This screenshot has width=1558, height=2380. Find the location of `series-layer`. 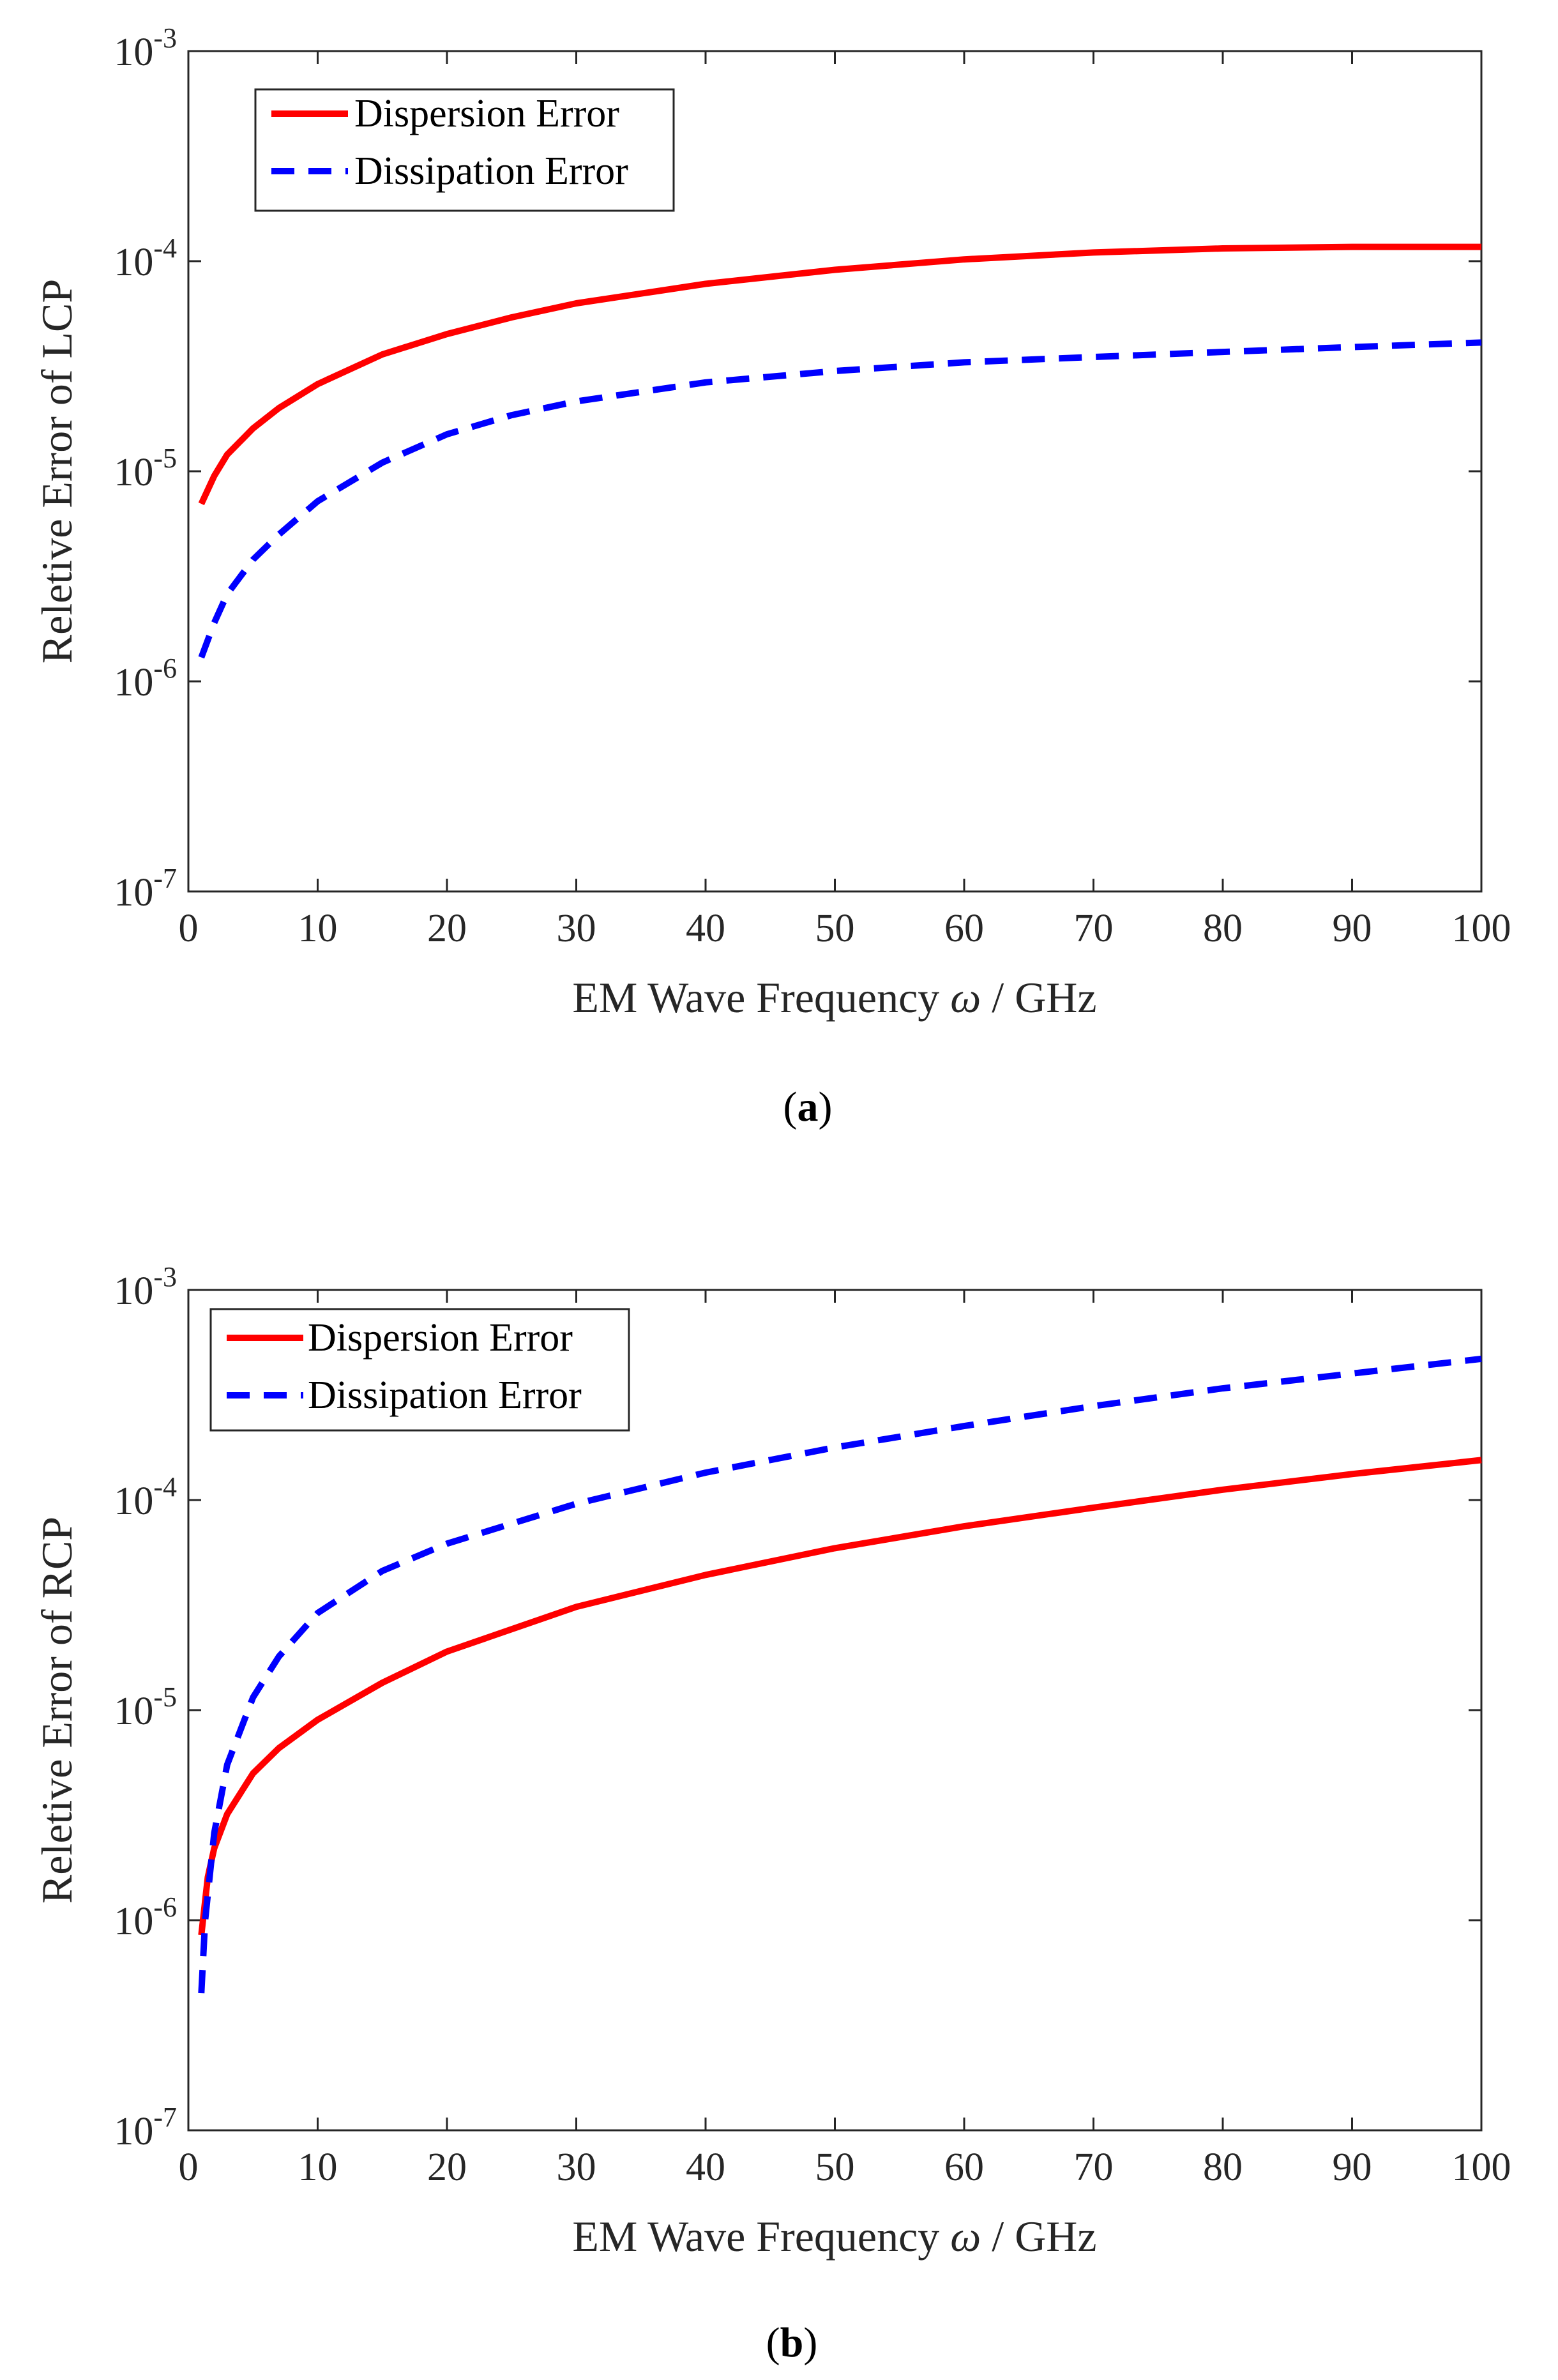

series-layer is located at coordinates (840, 451).